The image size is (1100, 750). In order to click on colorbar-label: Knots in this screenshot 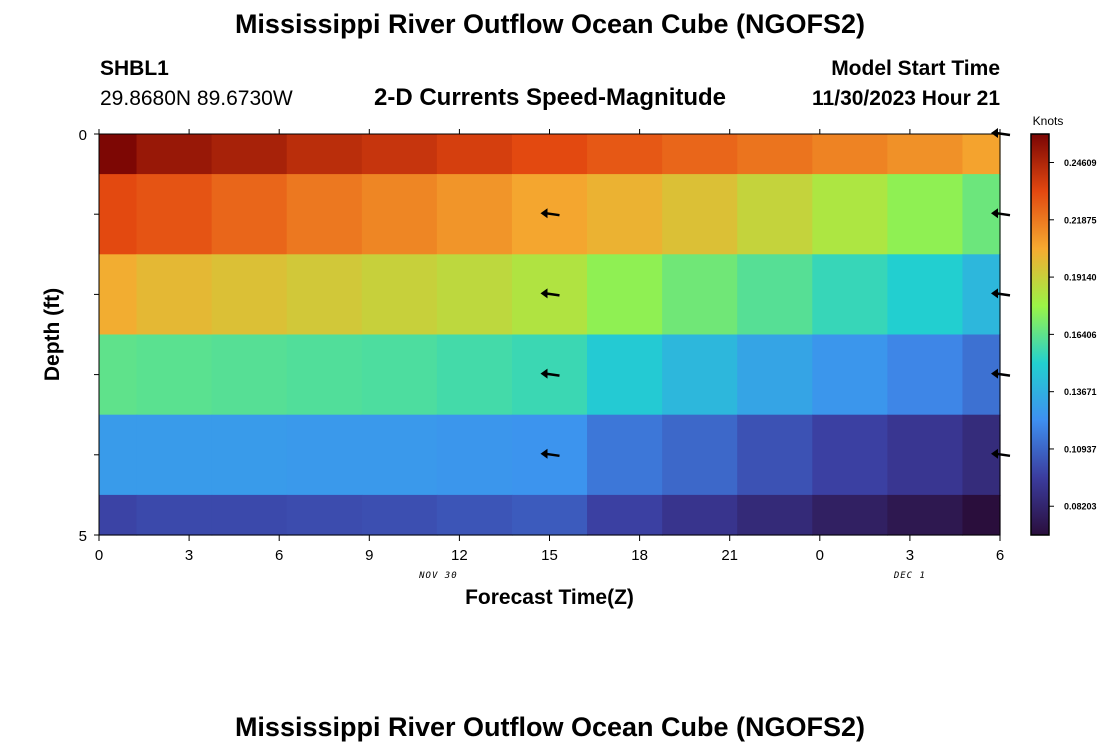, I will do `click(1048, 121)`.